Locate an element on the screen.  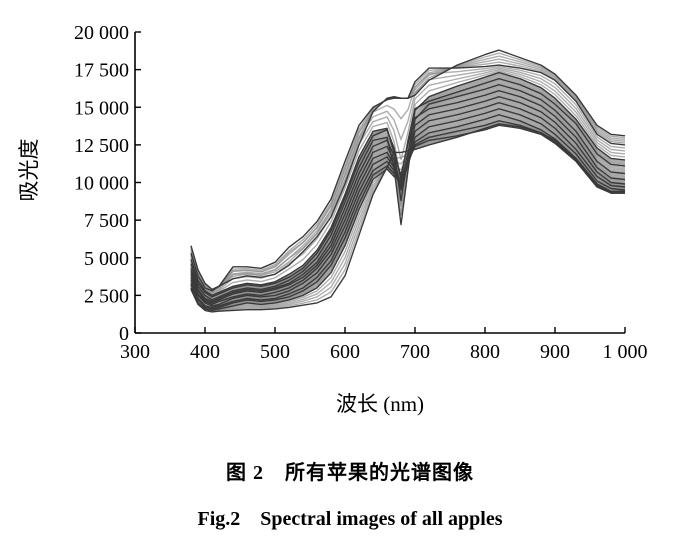
y-tick-label: 0 is located at coordinates (124, 334).